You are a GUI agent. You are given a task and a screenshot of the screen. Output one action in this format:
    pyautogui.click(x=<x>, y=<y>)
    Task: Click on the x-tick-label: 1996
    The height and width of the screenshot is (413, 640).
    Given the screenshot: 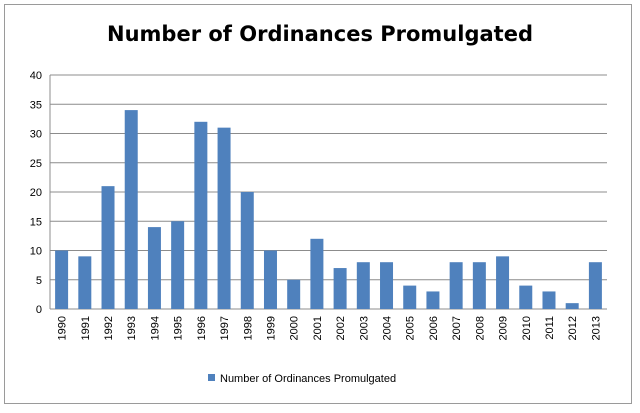 What is the action you would take?
    pyautogui.click(x=202, y=328)
    